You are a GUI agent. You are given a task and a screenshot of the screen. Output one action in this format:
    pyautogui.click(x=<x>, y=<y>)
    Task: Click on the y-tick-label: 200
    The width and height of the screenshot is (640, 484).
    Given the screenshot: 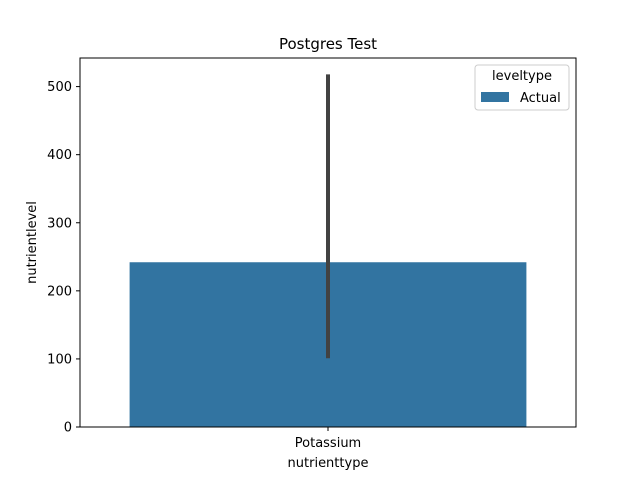 What is the action you would take?
    pyautogui.click(x=59, y=291)
    